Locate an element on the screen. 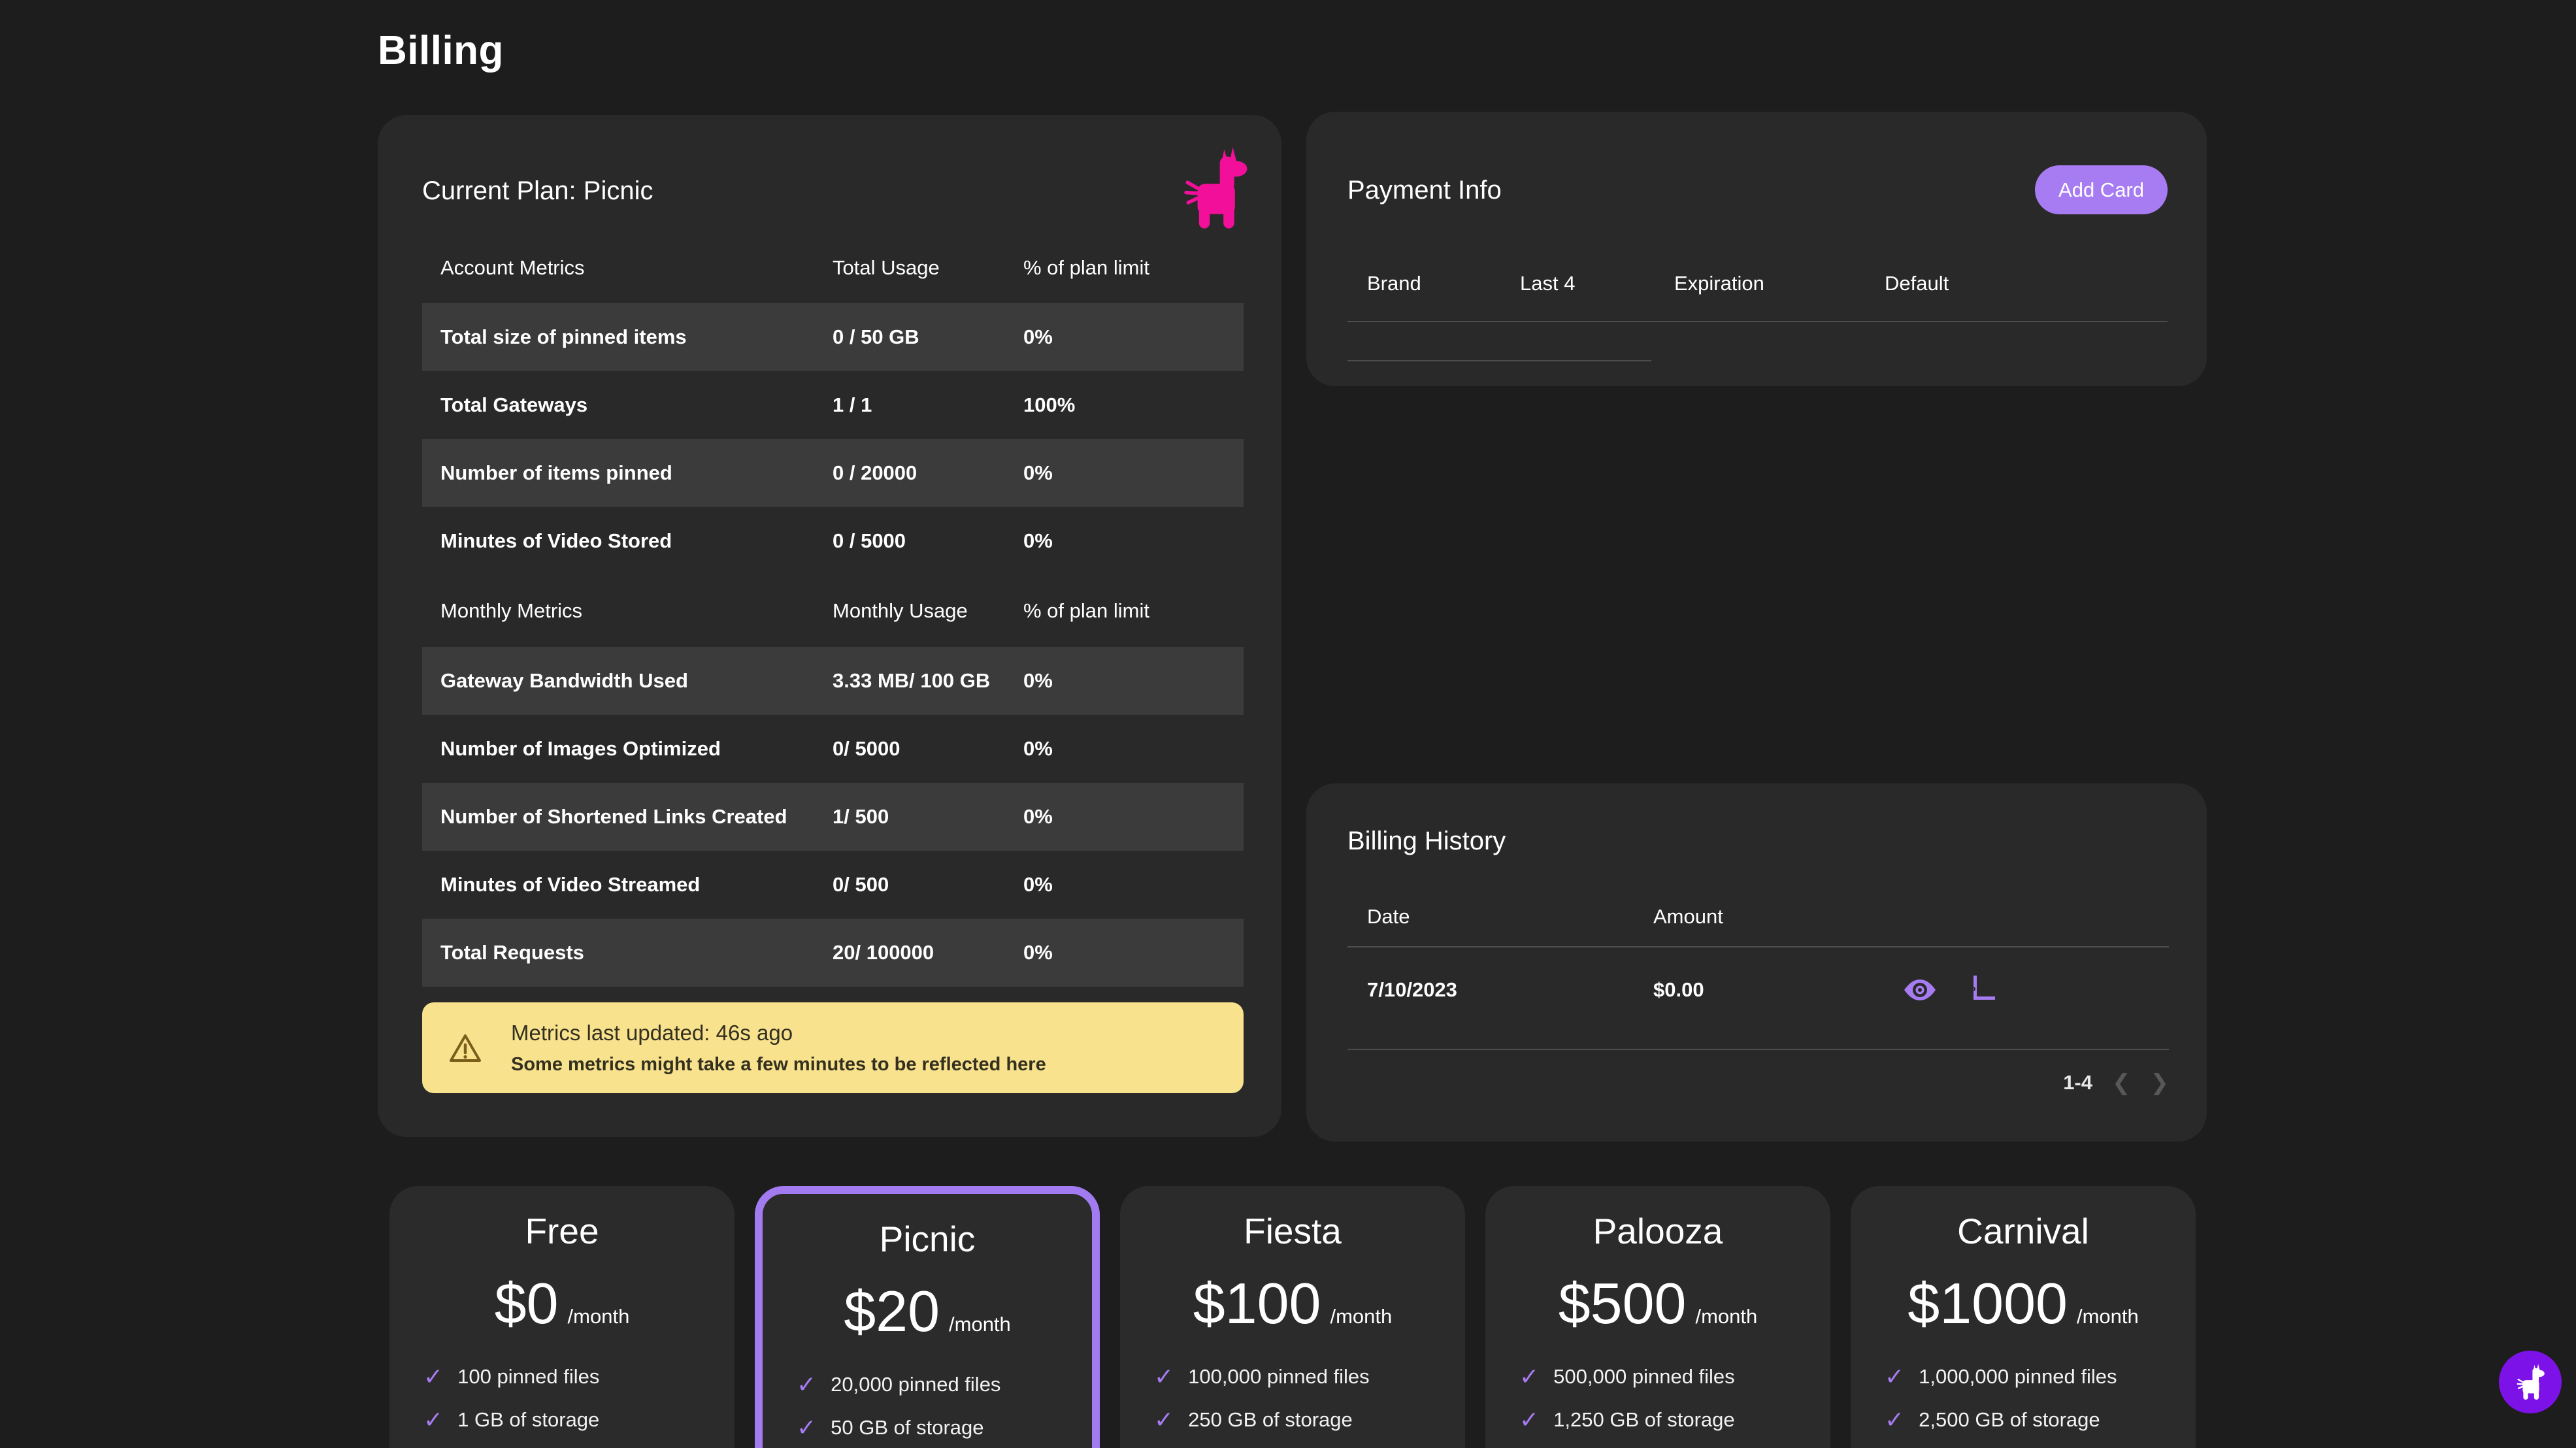 The image size is (2576, 1448). table-row: Minutes of Video Stored 0 / 5000 0% is located at coordinates (746, 540).